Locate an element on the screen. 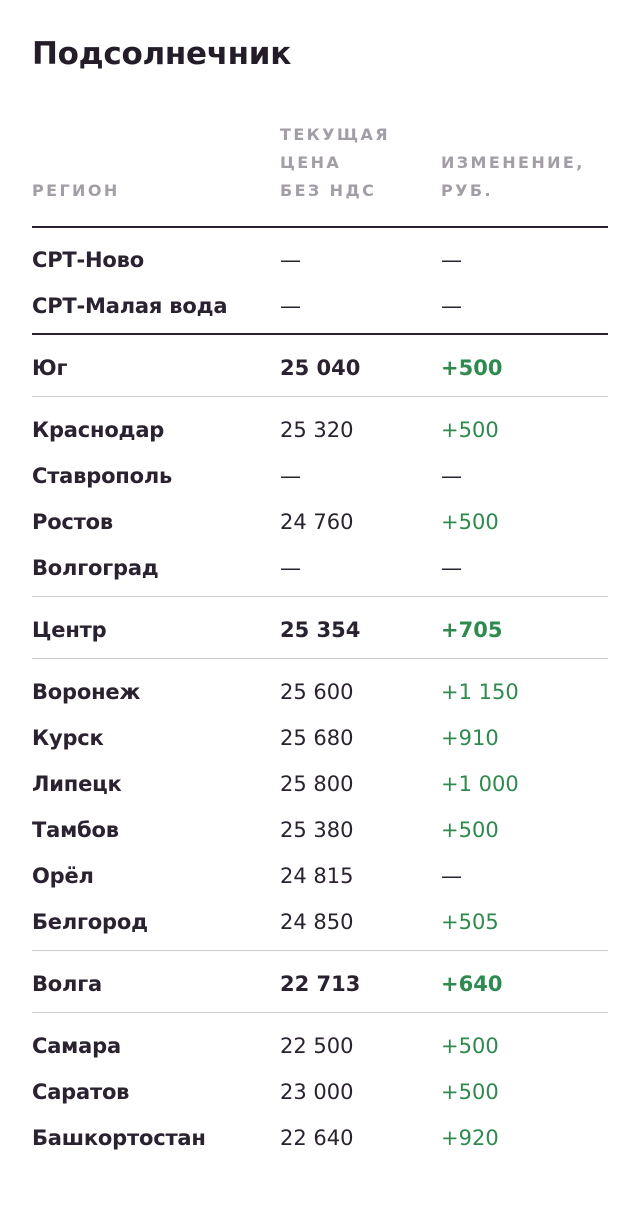  price-value: 23 000 is located at coordinates (317, 1092).